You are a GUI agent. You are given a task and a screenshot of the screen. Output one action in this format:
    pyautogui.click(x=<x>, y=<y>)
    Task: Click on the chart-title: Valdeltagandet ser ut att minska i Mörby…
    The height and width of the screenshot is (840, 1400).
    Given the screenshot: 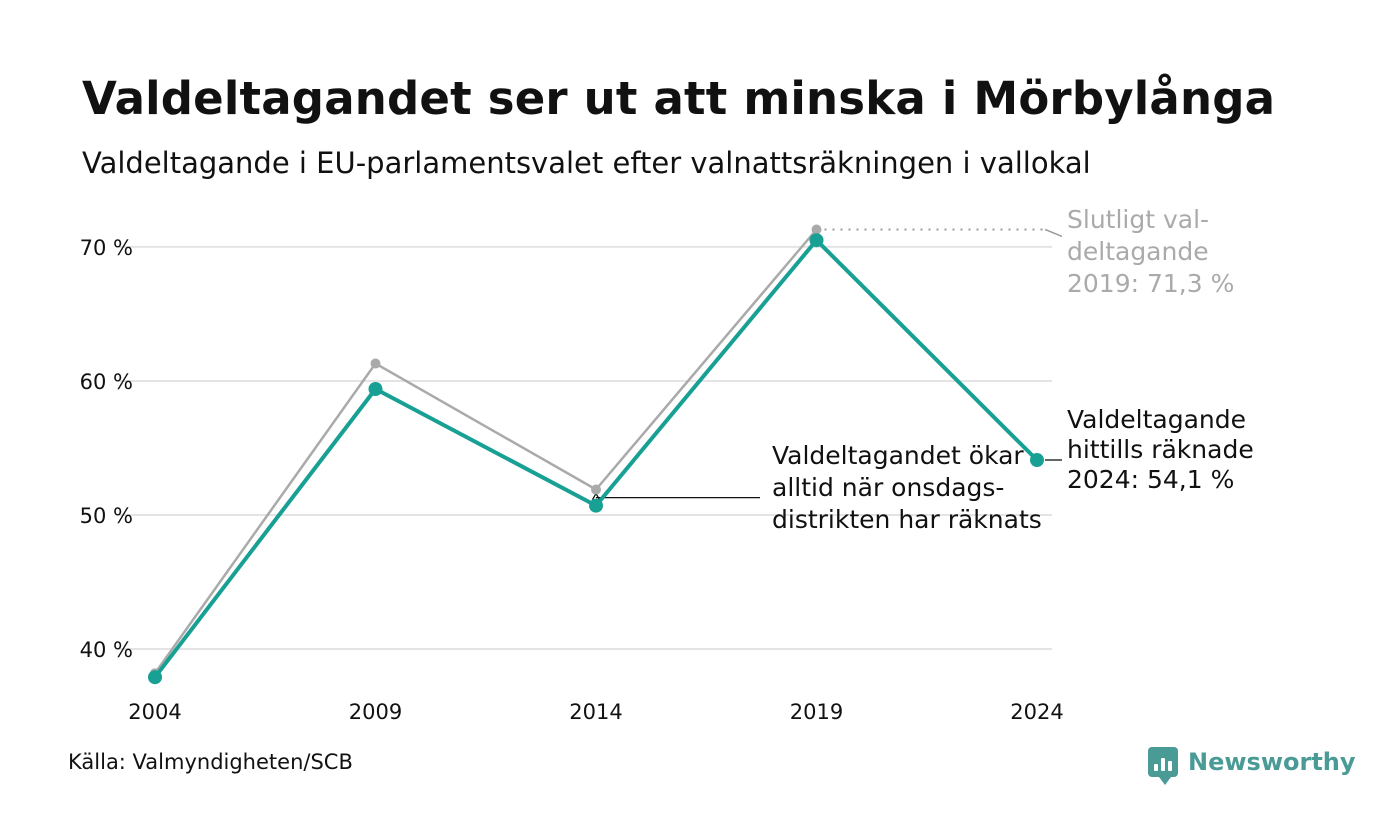 What is the action you would take?
    pyautogui.click(x=679, y=98)
    